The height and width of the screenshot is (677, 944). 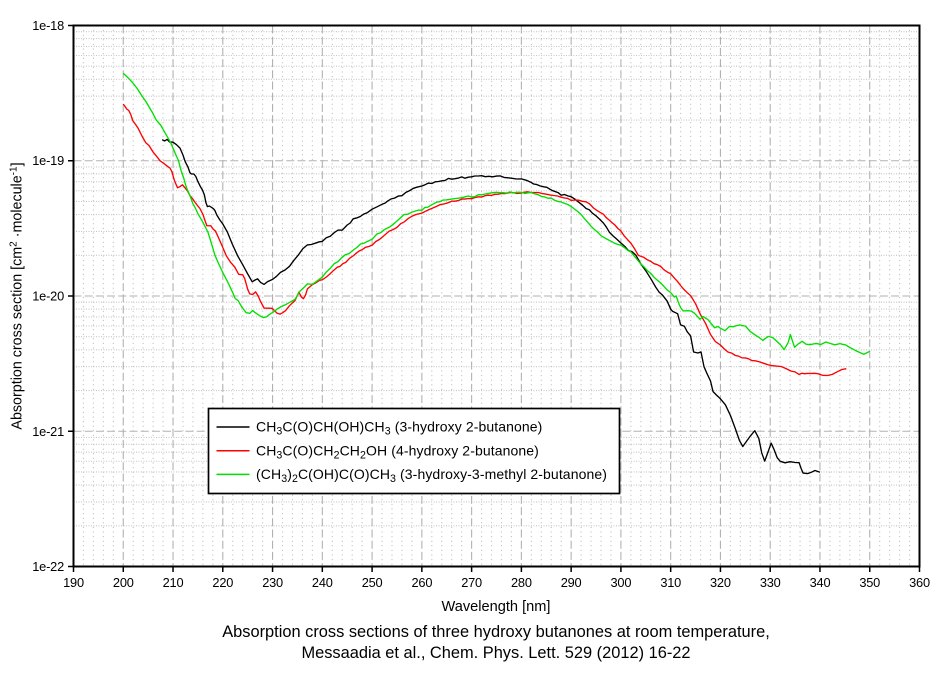 What do you see at coordinates (48, 25) in the screenshot?
I see `svg-text: 1e-18` at bounding box center [48, 25].